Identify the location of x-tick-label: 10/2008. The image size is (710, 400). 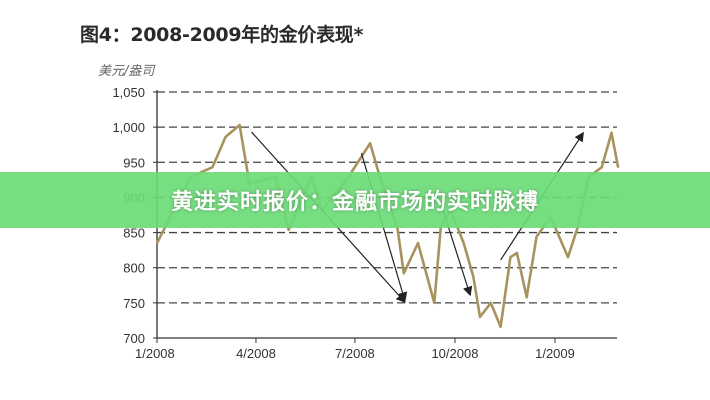
(454, 353).